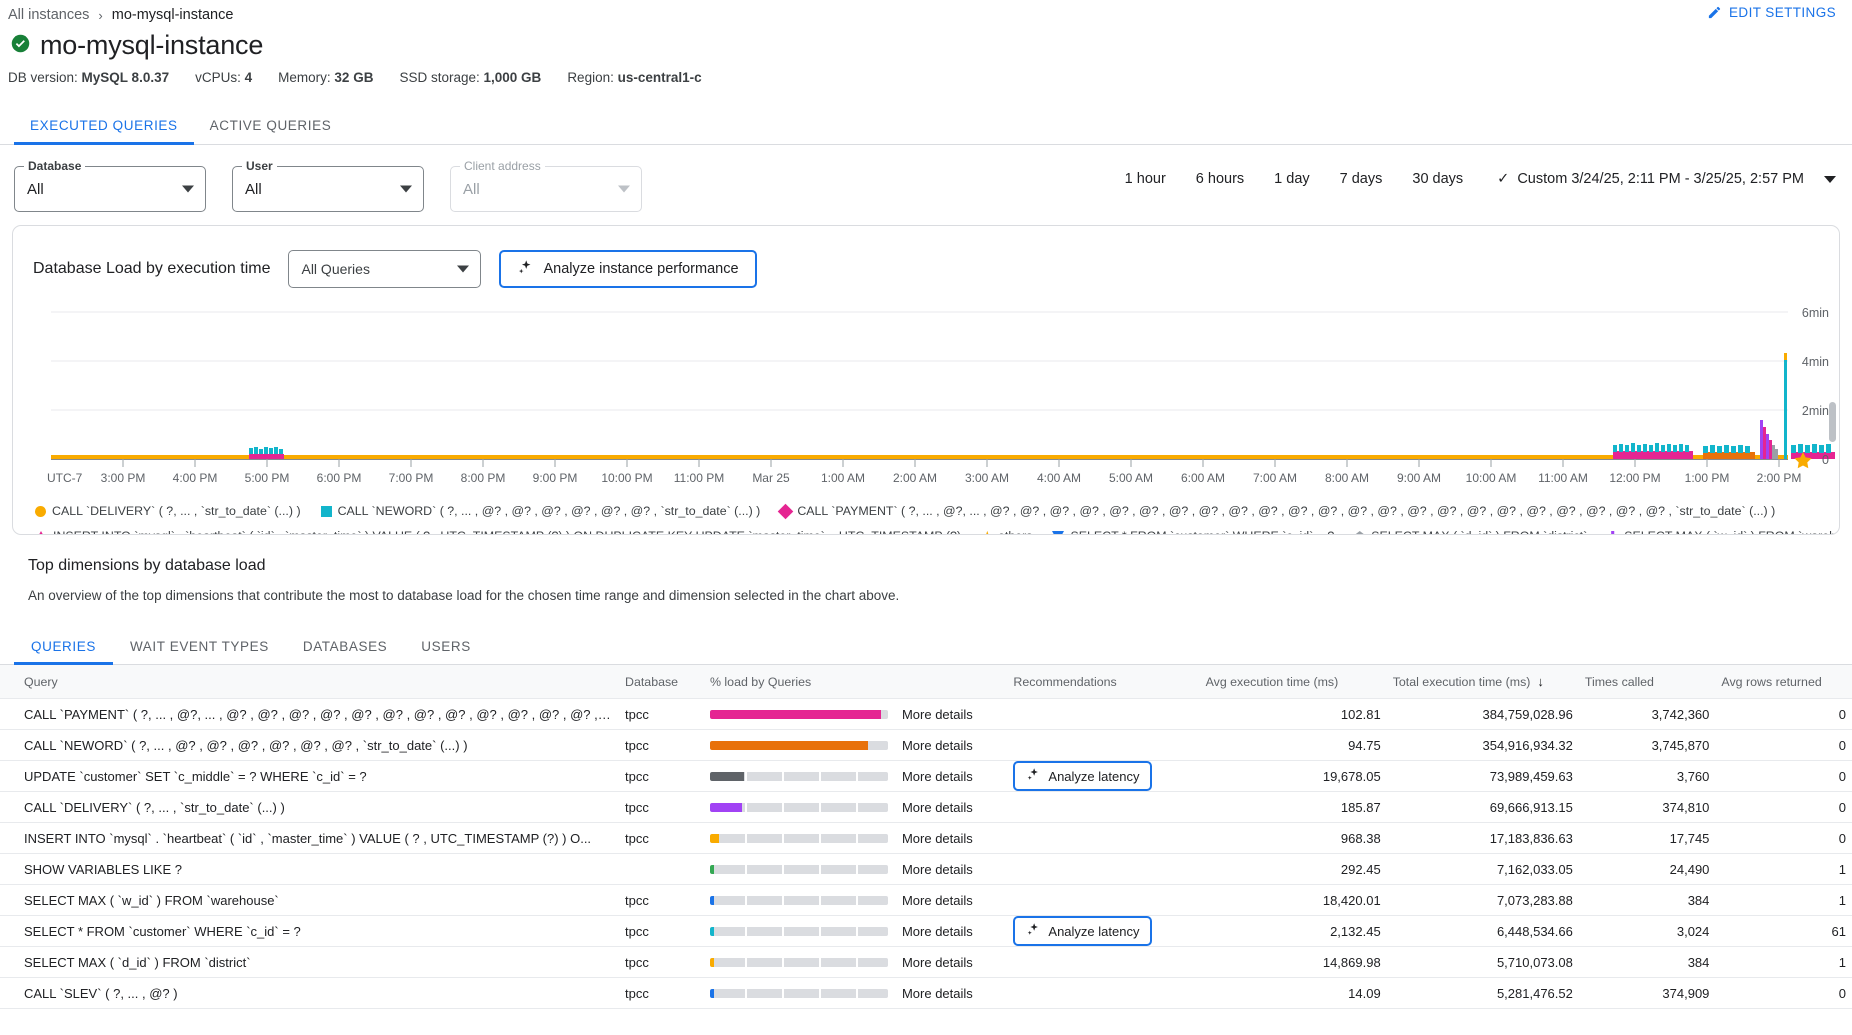 The image size is (1852, 1035). I want to click on cell-total-exec-time: 5,710,073.08, so click(1482, 962).